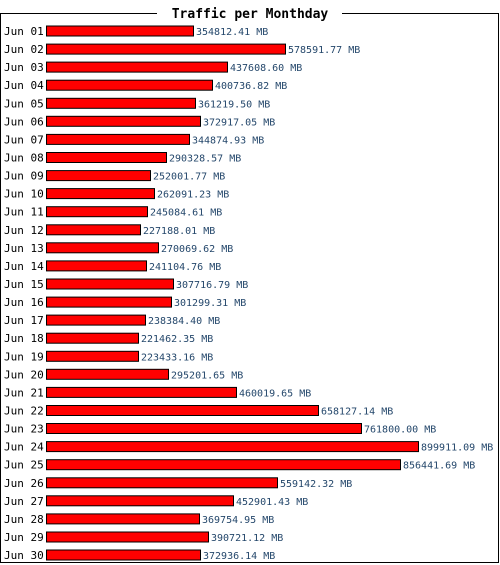 This screenshot has height=565, width=500. What do you see at coordinates (24, 194) in the screenshot?
I see `category-label: Jun 10` at bounding box center [24, 194].